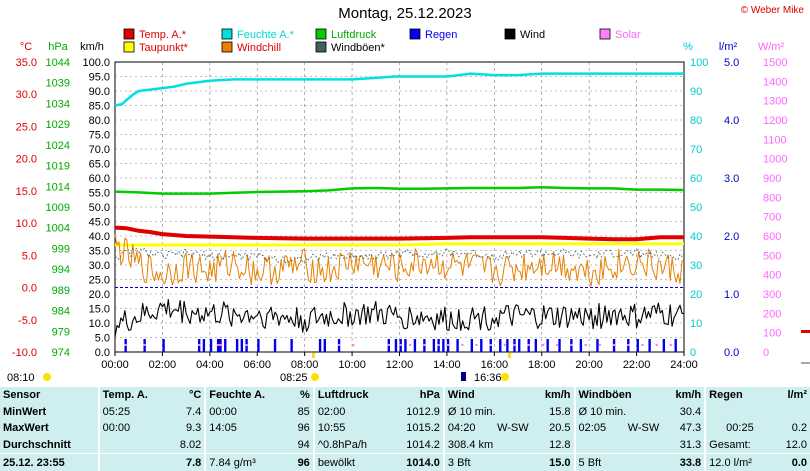 The width and height of the screenshot is (810, 471). What do you see at coordinates (775, 82) in the screenshot?
I see `solar-tick-label: 1400` at bounding box center [775, 82].